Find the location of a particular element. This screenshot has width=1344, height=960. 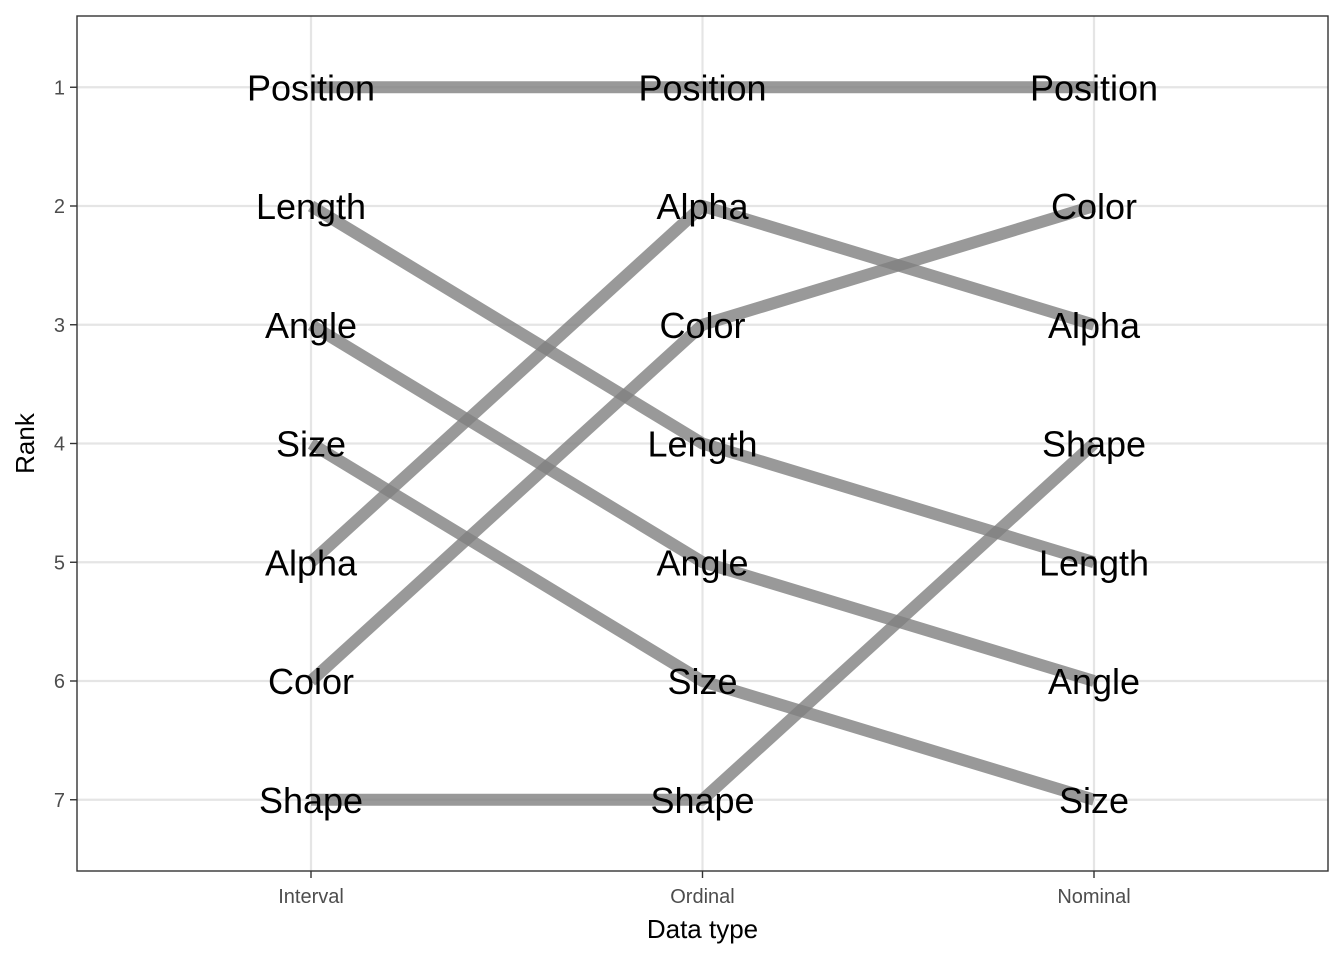

y-axis-title: Rank is located at coordinates (25, 443).